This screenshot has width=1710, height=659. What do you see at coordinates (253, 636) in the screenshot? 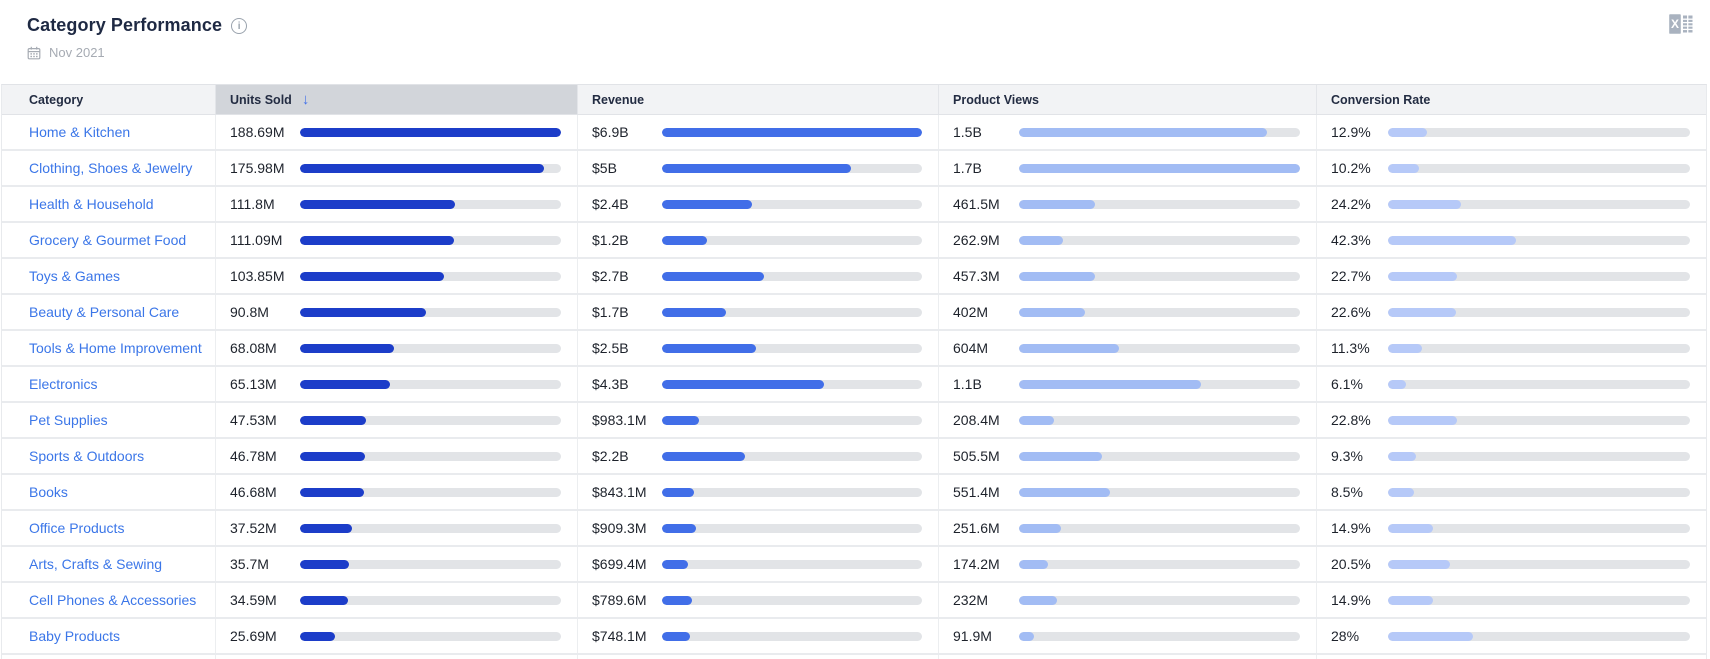
I see `units-sold-value: 25.69M` at bounding box center [253, 636].